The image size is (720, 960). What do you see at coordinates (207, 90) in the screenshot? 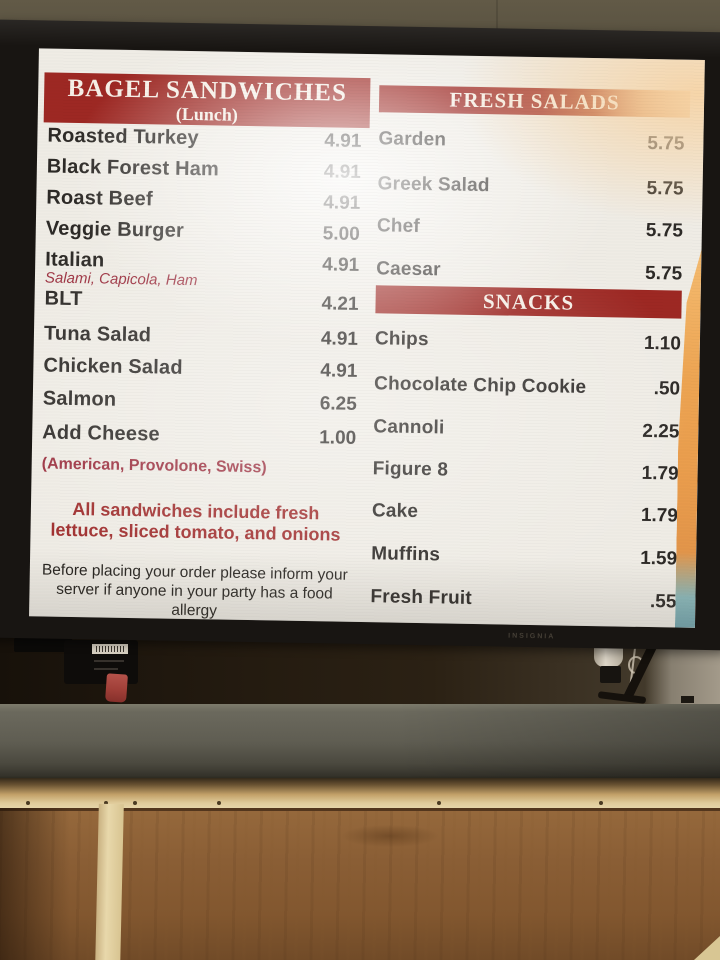
I see `section-title: BAGEL SANDWICHES` at bounding box center [207, 90].